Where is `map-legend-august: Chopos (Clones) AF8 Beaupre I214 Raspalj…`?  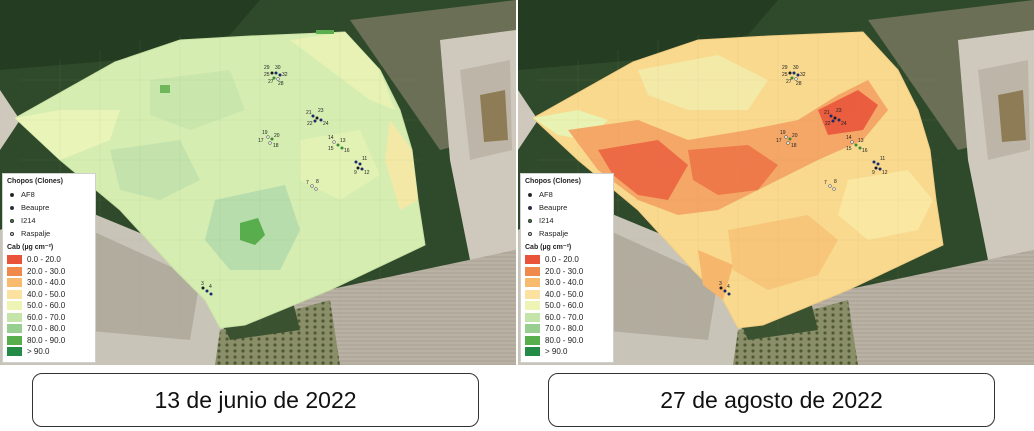
map-legend-august: Chopos (Clones) AF8 Beaupre I214 Raspalj… is located at coordinates (567, 268).